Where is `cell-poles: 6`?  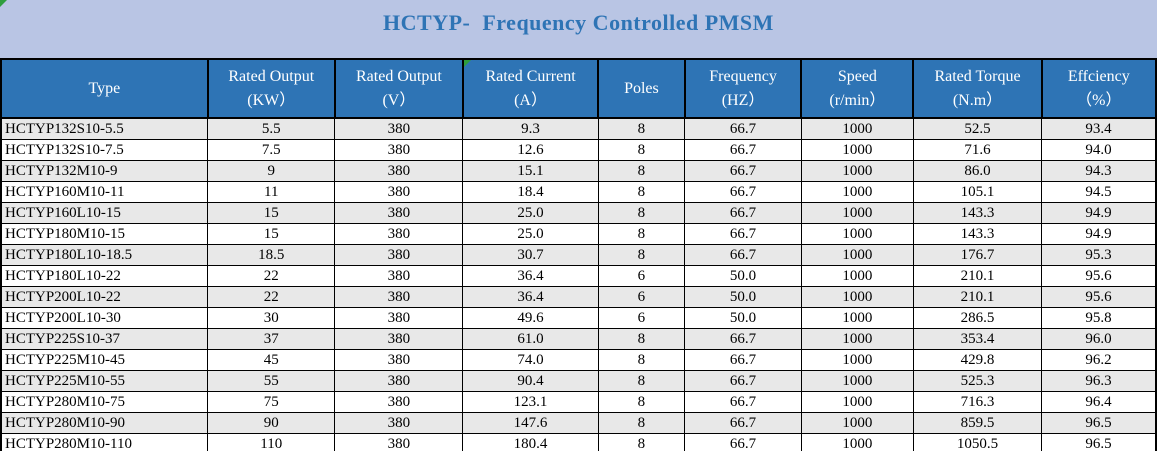 cell-poles: 6 is located at coordinates (641, 297).